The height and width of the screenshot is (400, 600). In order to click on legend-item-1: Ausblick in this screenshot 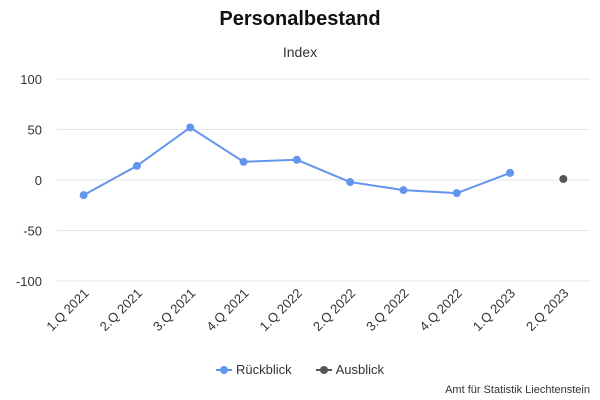, I will do `click(350, 369)`.